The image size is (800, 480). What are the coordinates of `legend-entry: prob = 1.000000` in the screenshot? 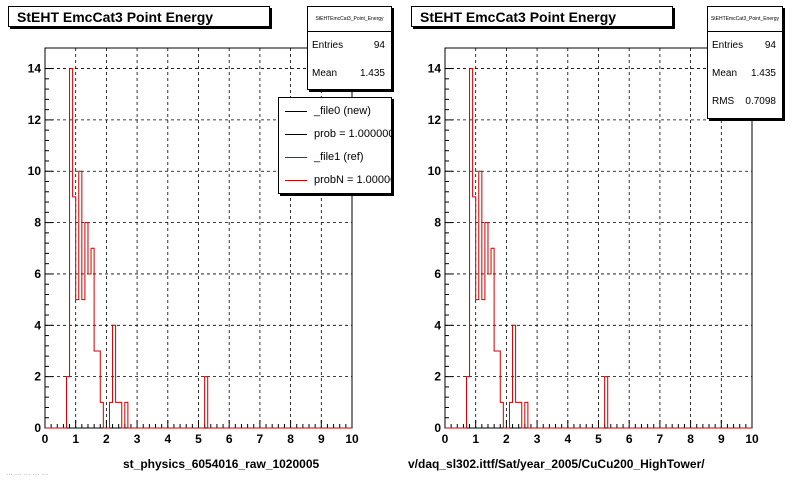 It's located at (335, 134).